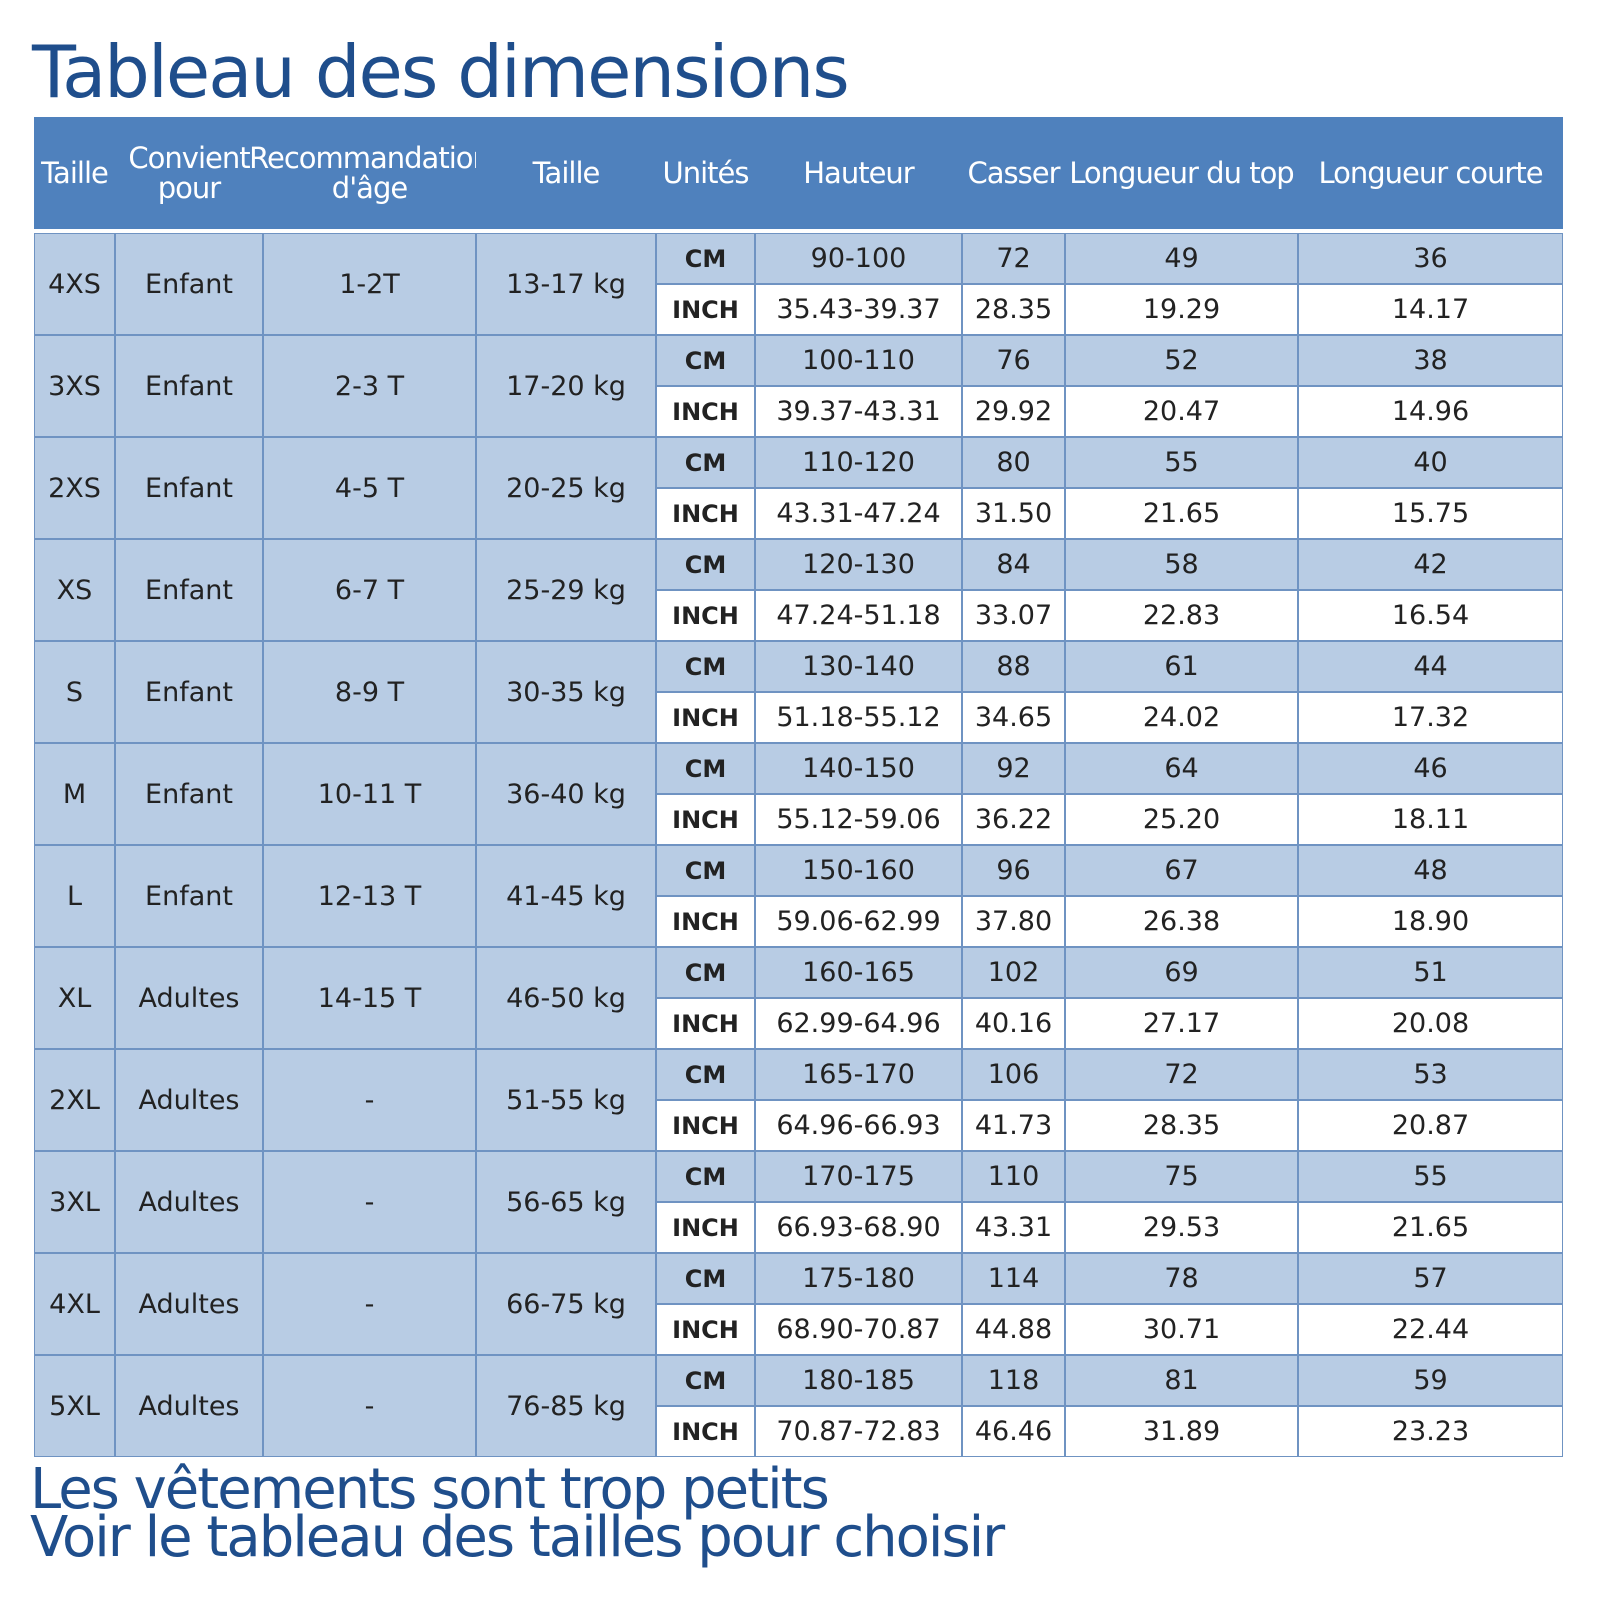  I want to click on header-cell: Convient pour, so click(189, 173).